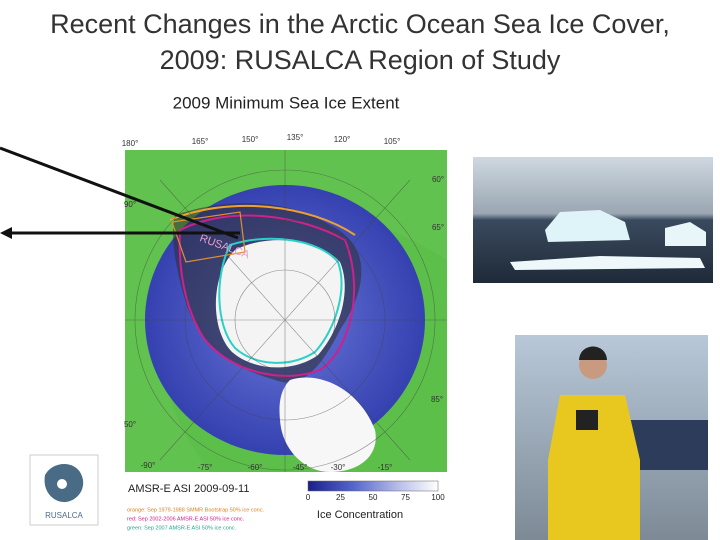 This screenshot has width=720, height=540. What do you see at coordinates (385, 467) in the screenshot?
I see `longitude-label: -15°` at bounding box center [385, 467].